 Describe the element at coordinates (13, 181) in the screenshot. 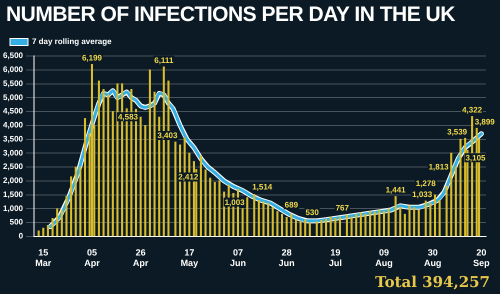

I see `y-tick-label: 2,000` at that location.